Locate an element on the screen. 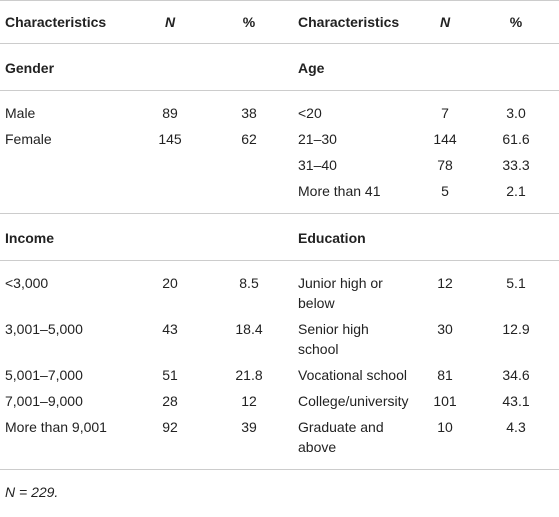 The height and width of the screenshot is (517, 559). cell-value: 43 is located at coordinates (170, 329).